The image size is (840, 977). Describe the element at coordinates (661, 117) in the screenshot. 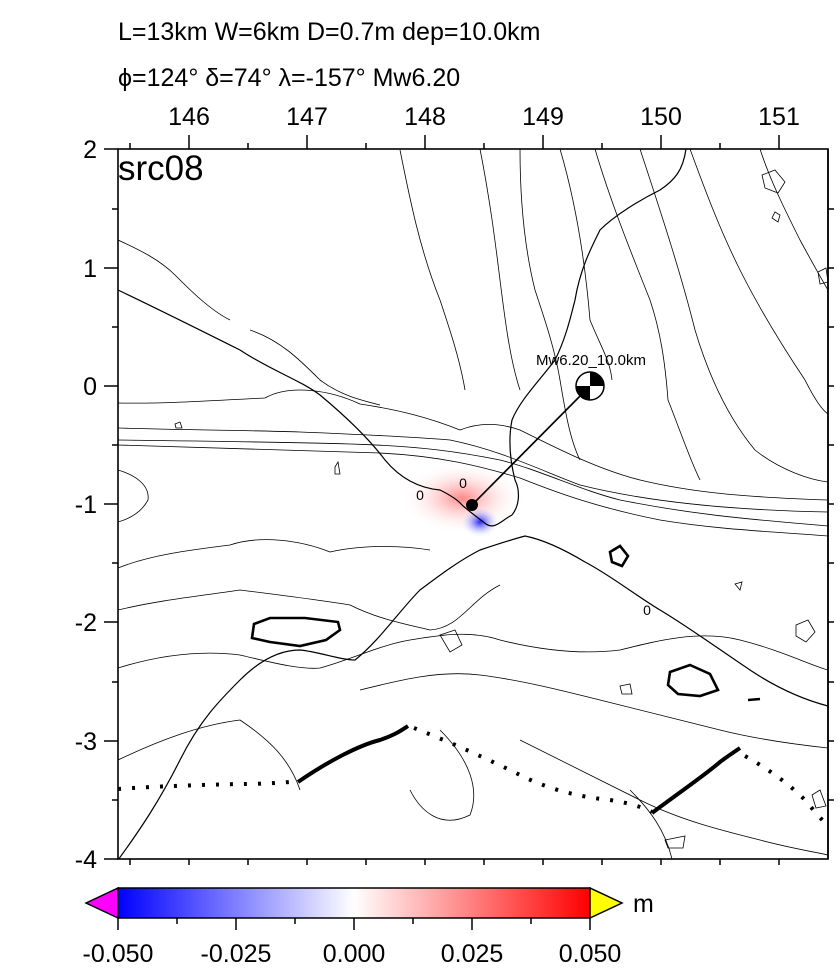

I see `x-tick-label: 150` at that location.